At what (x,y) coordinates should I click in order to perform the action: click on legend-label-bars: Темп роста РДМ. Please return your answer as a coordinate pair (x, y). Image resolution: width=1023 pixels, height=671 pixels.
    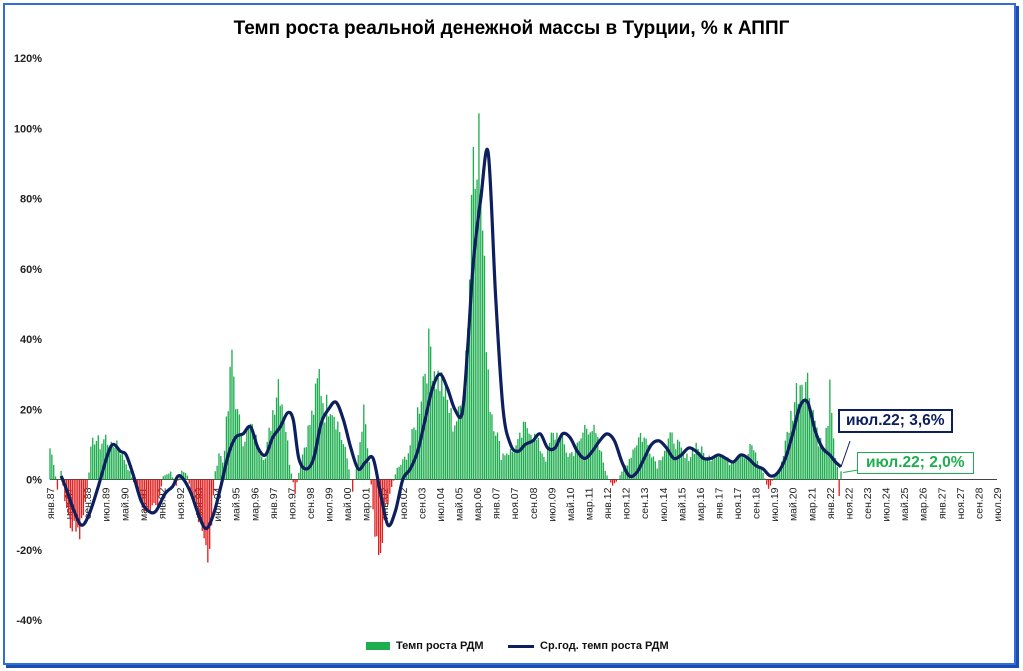
    Looking at the image, I should click on (440, 646).